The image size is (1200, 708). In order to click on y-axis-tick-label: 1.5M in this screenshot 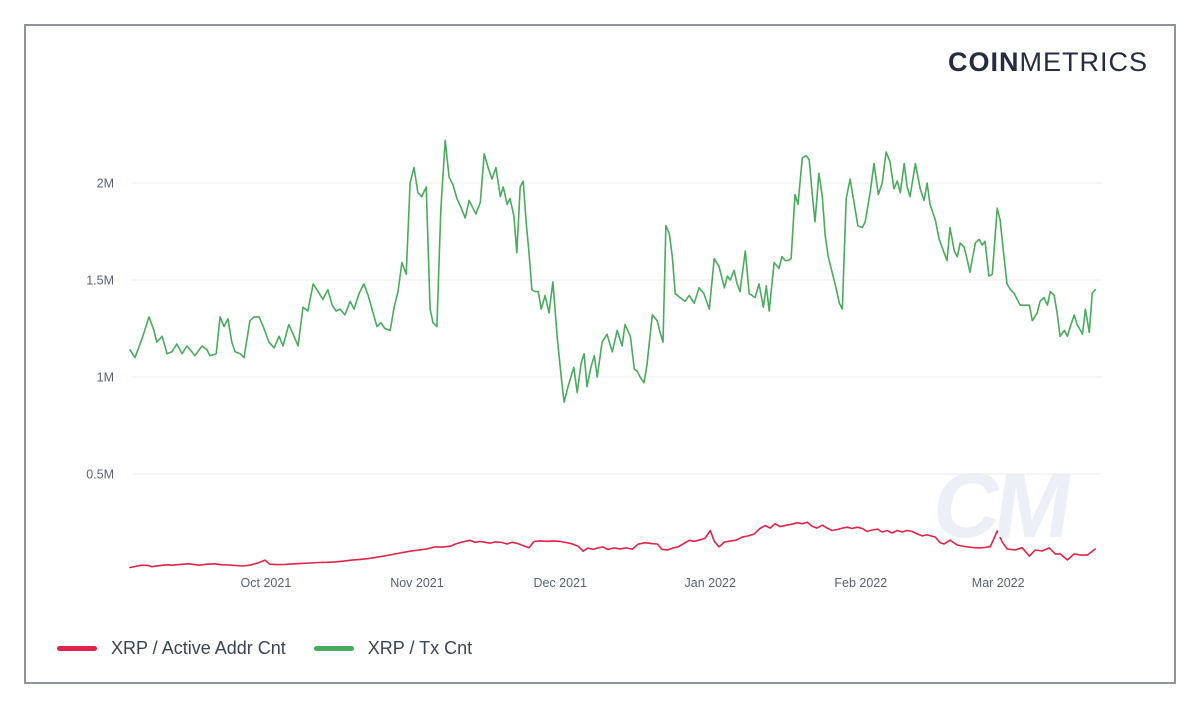, I will do `click(100, 281)`.